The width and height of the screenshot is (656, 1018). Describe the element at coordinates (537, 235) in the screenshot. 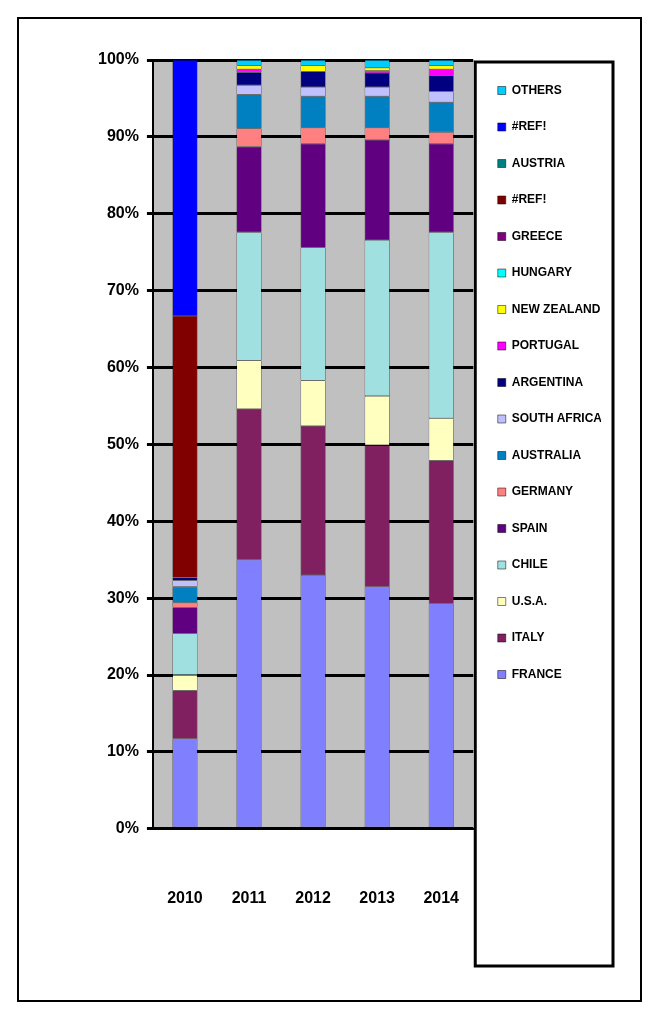

I see `legend-label: GREECE` at that location.